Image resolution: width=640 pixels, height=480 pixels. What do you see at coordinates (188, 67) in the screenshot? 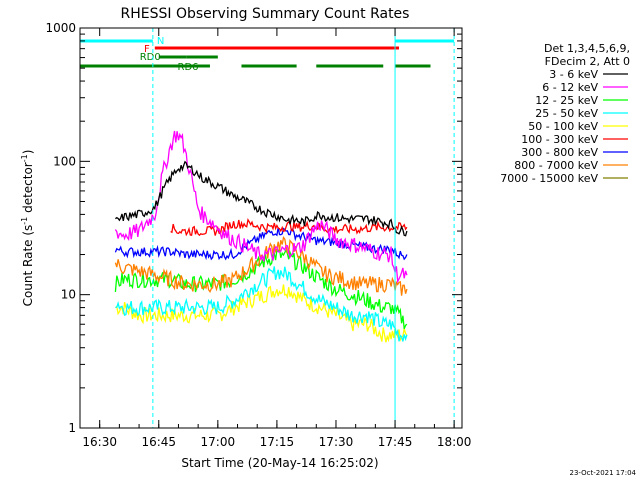
I see `attenuator-label-3: RD6` at bounding box center [188, 67].